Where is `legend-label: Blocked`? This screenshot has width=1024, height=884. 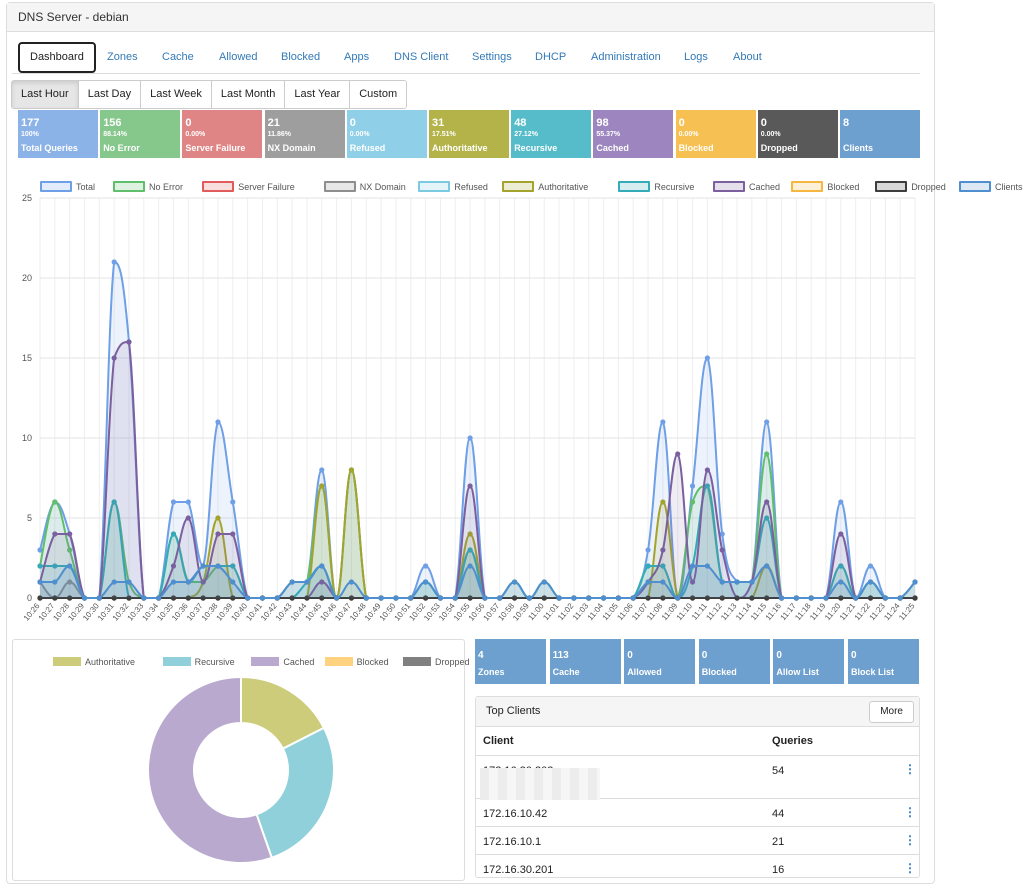 legend-label: Blocked is located at coordinates (372, 662).